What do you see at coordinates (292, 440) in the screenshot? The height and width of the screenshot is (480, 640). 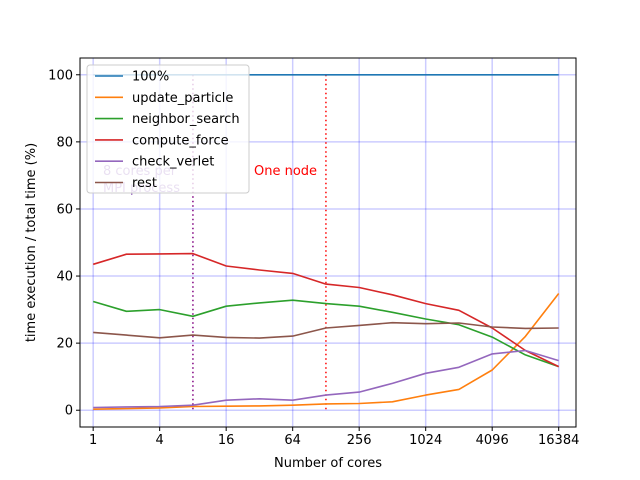 I see `x-tick-label: 64` at bounding box center [292, 440].